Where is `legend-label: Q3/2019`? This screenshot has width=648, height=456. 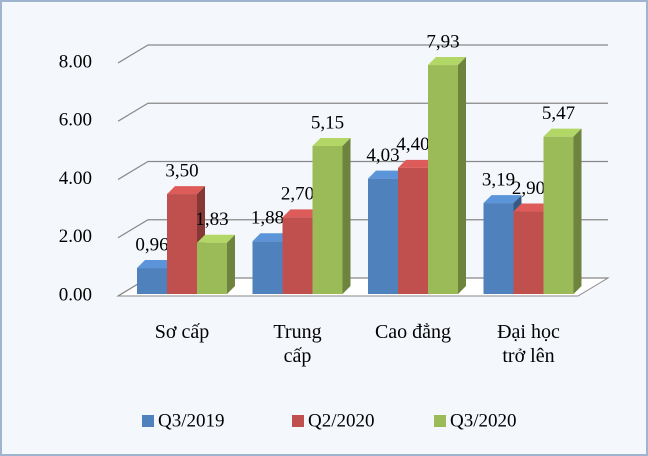 legend-label: Q3/2019 is located at coordinates (191, 420).